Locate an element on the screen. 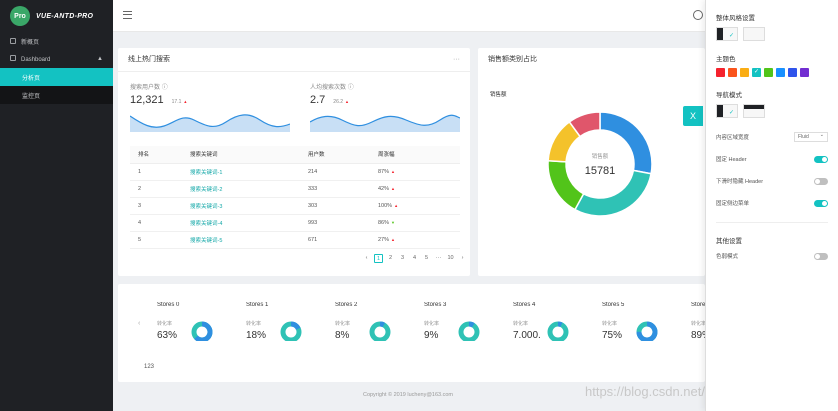  stores-prev-arrow: ‹ is located at coordinates (139, 323).